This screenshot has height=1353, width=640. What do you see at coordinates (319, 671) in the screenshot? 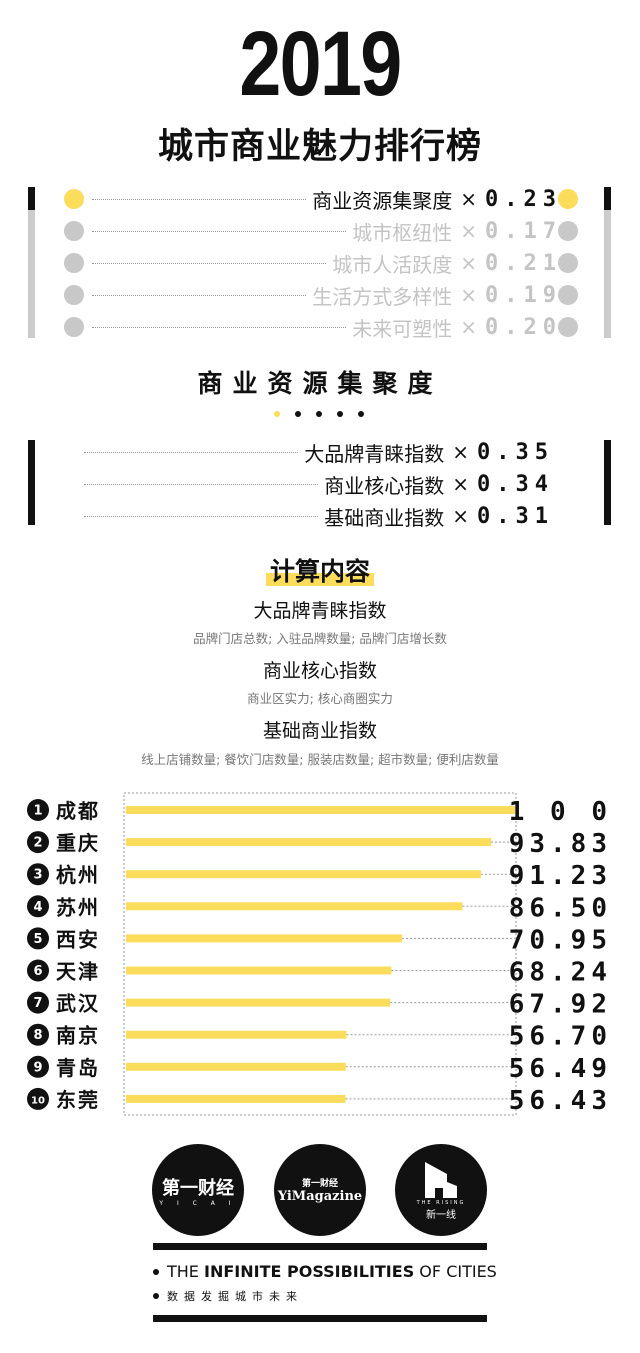
I see `calc-item-name: 商业核心指数` at bounding box center [319, 671].